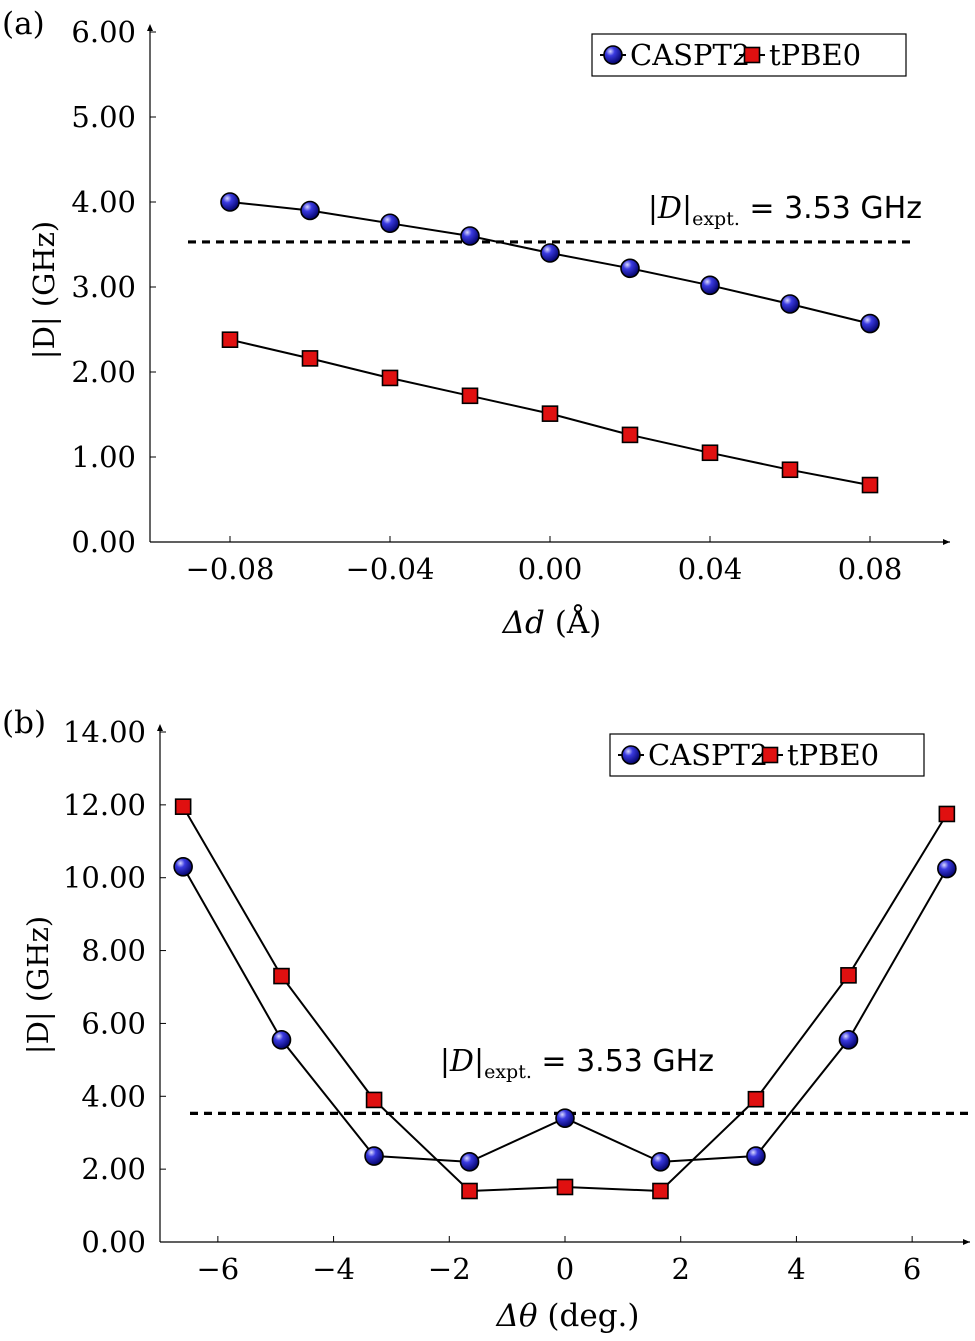 This screenshot has width=975, height=1341. I want to click on x-tick-label: 2, so click(680, 1269).